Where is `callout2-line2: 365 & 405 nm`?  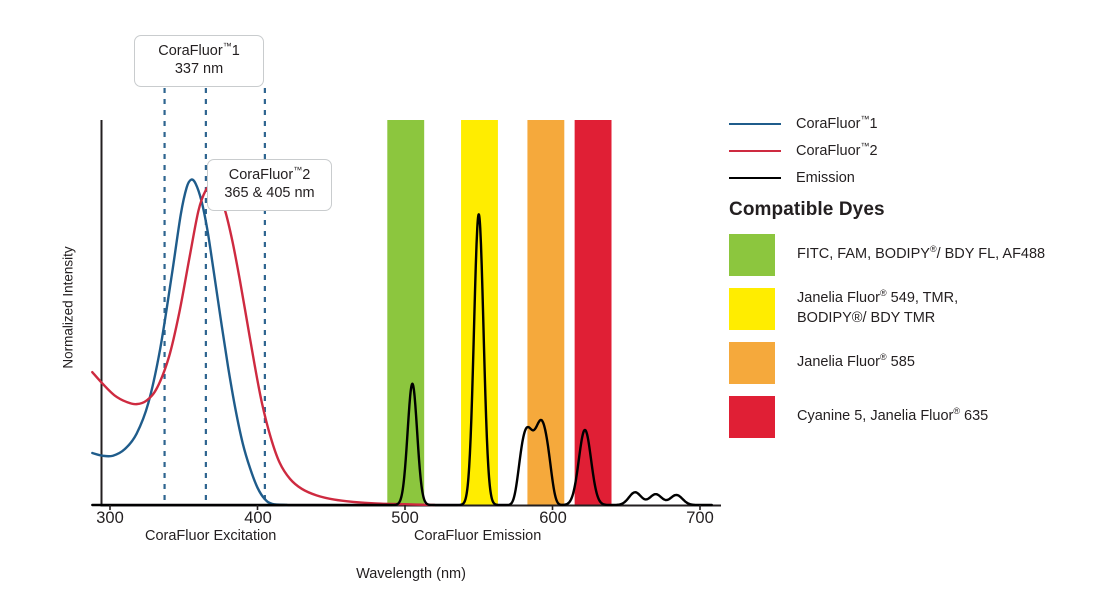
callout2-line2: 365 & 405 nm is located at coordinates (269, 192).